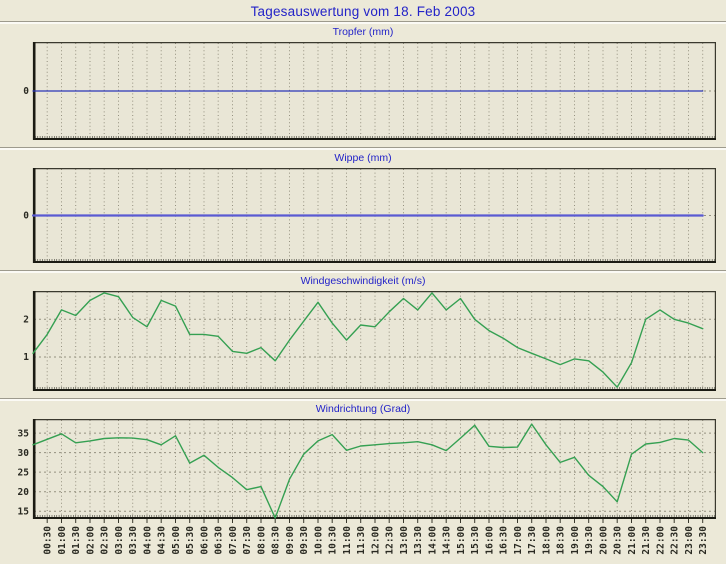 This screenshot has height=564, width=726. I want to click on svg-text: 25, so click(24, 472).